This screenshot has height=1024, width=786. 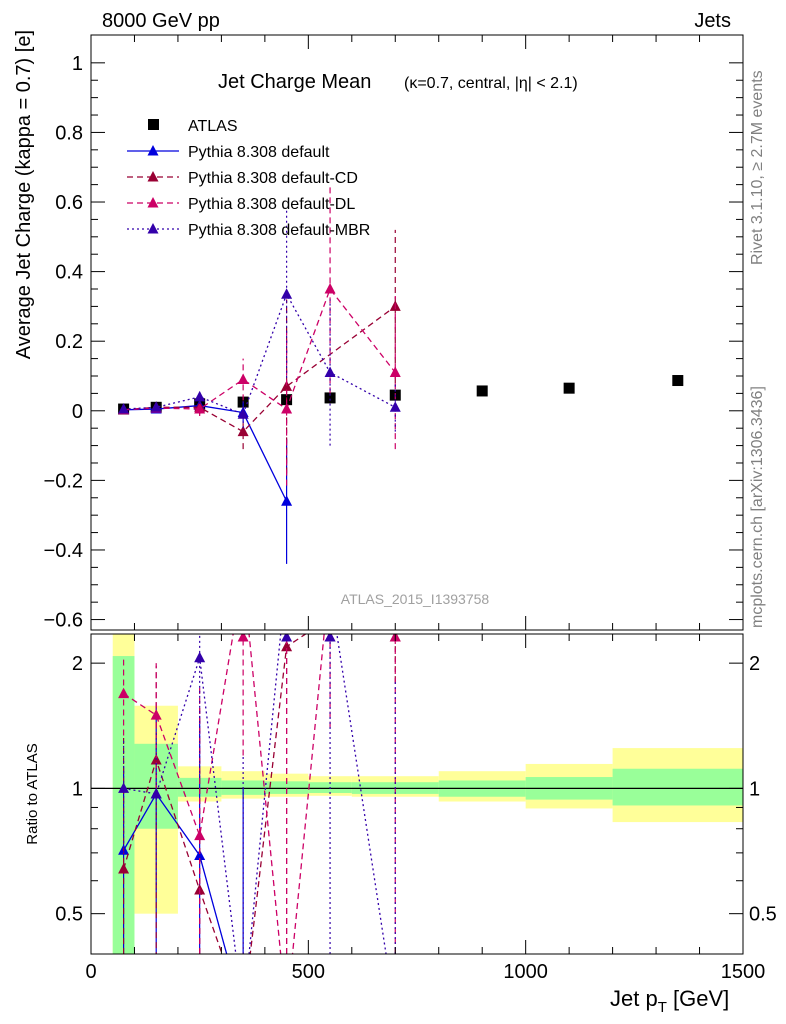 What do you see at coordinates (271, 204) in the screenshot?
I see `legend-label: Pythia 8.308 default-DL` at bounding box center [271, 204].